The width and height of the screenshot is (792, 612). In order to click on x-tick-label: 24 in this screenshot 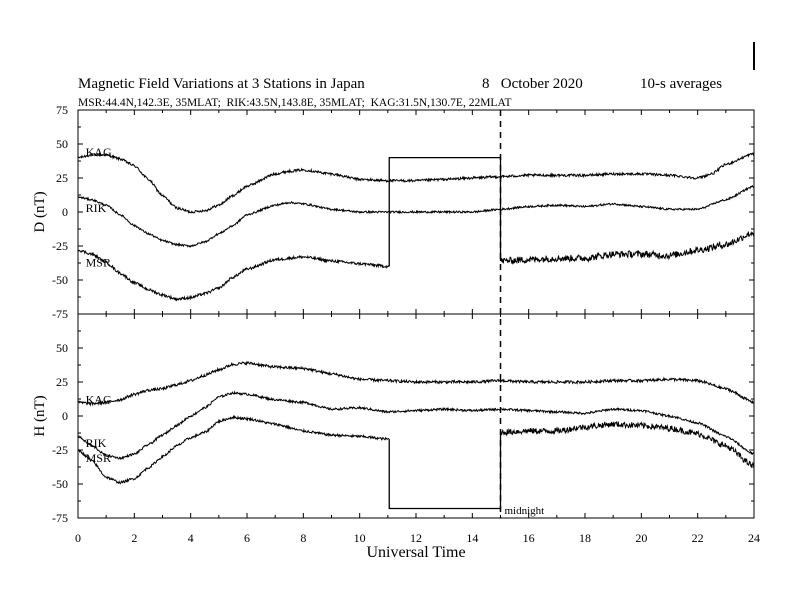, I will do `click(754, 538)`.